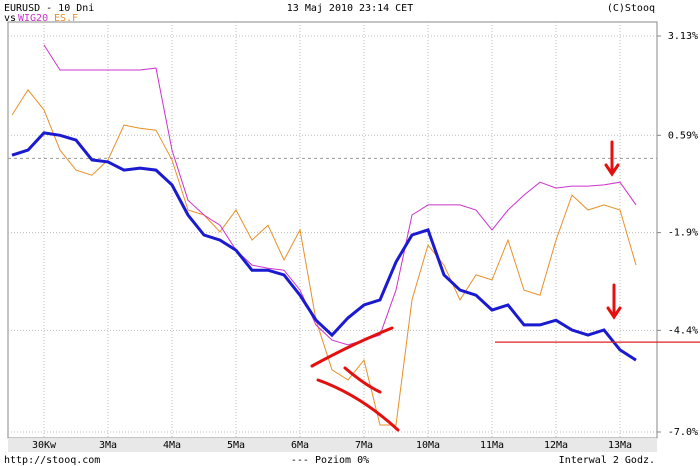  I want to click on x-tick-label: 11Ma, so click(492, 445).